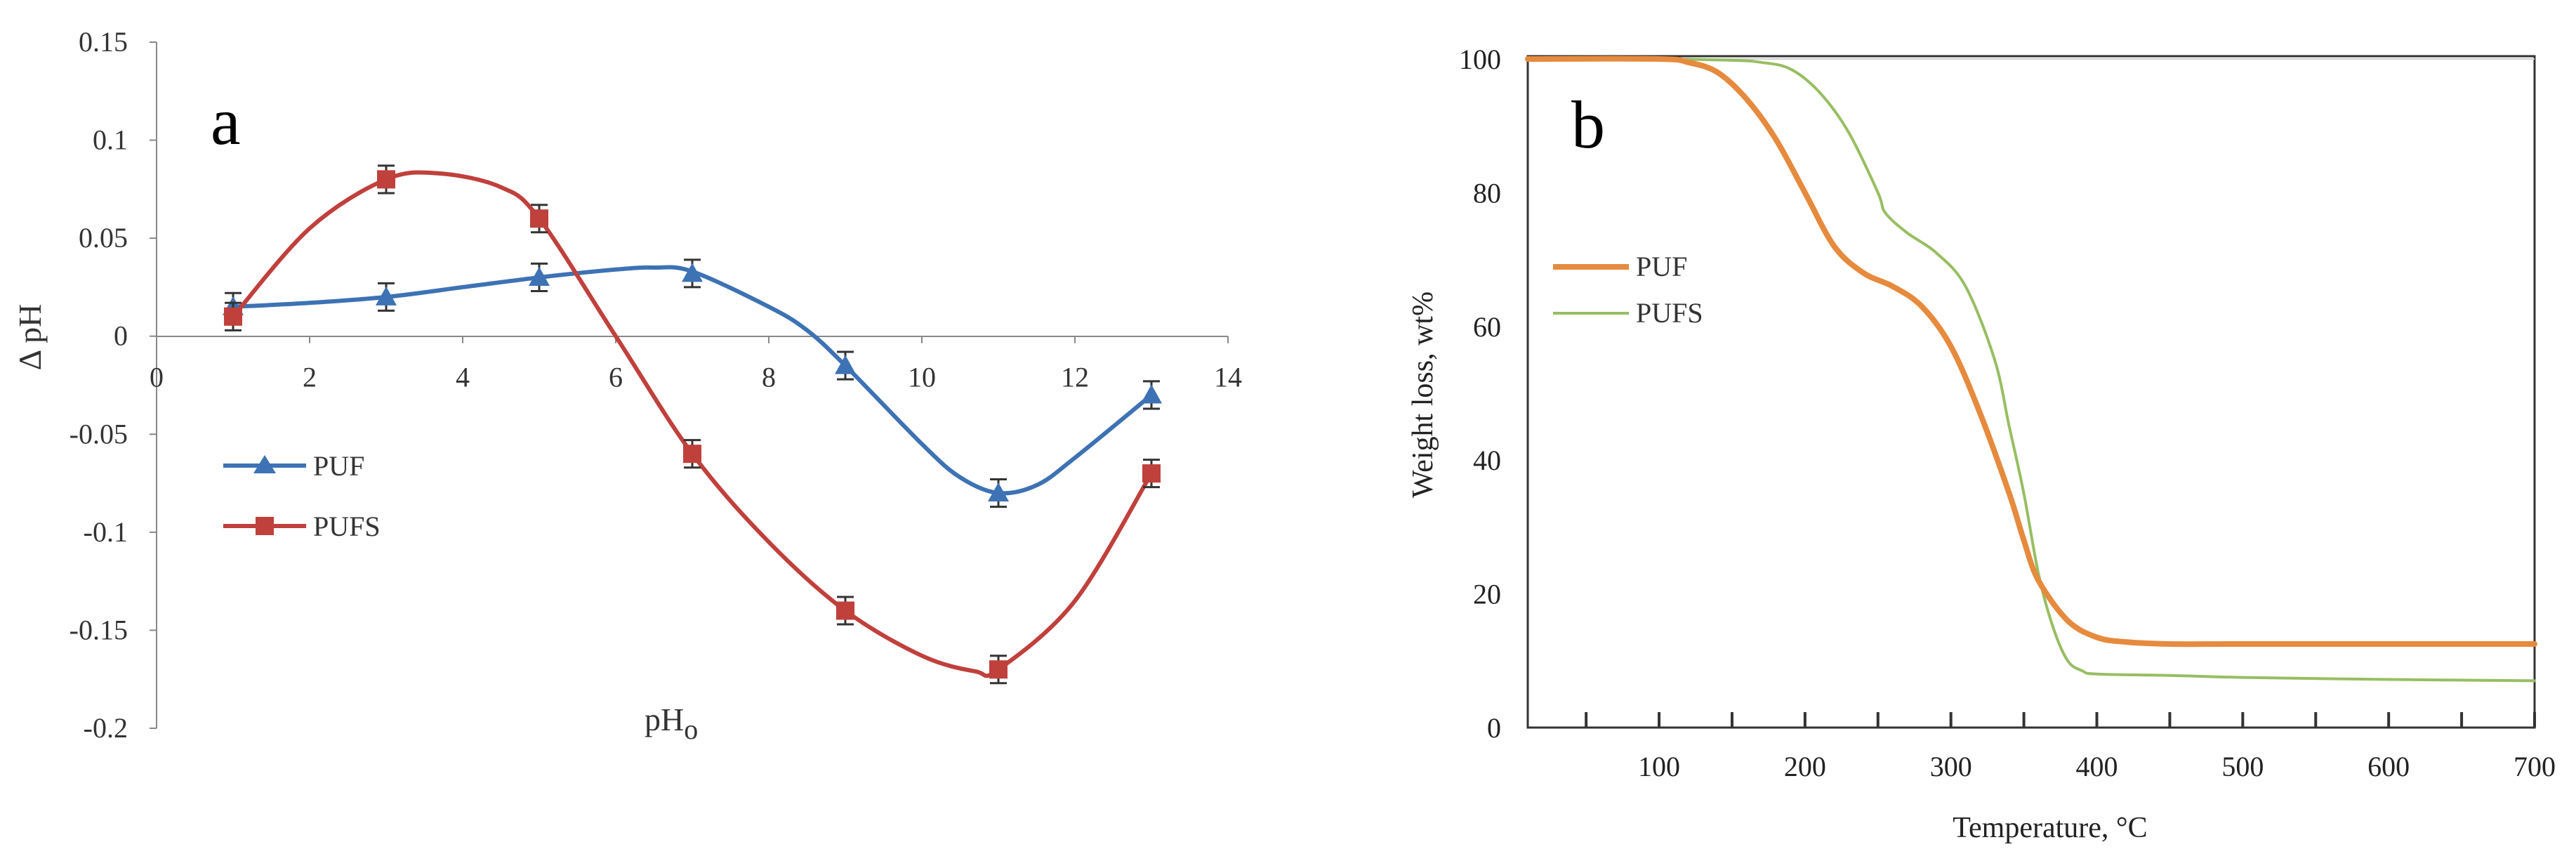  What do you see at coordinates (1659, 767) in the screenshot?
I see `chart-b-x-tick-label: 100` at bounding box center [1659, 767].